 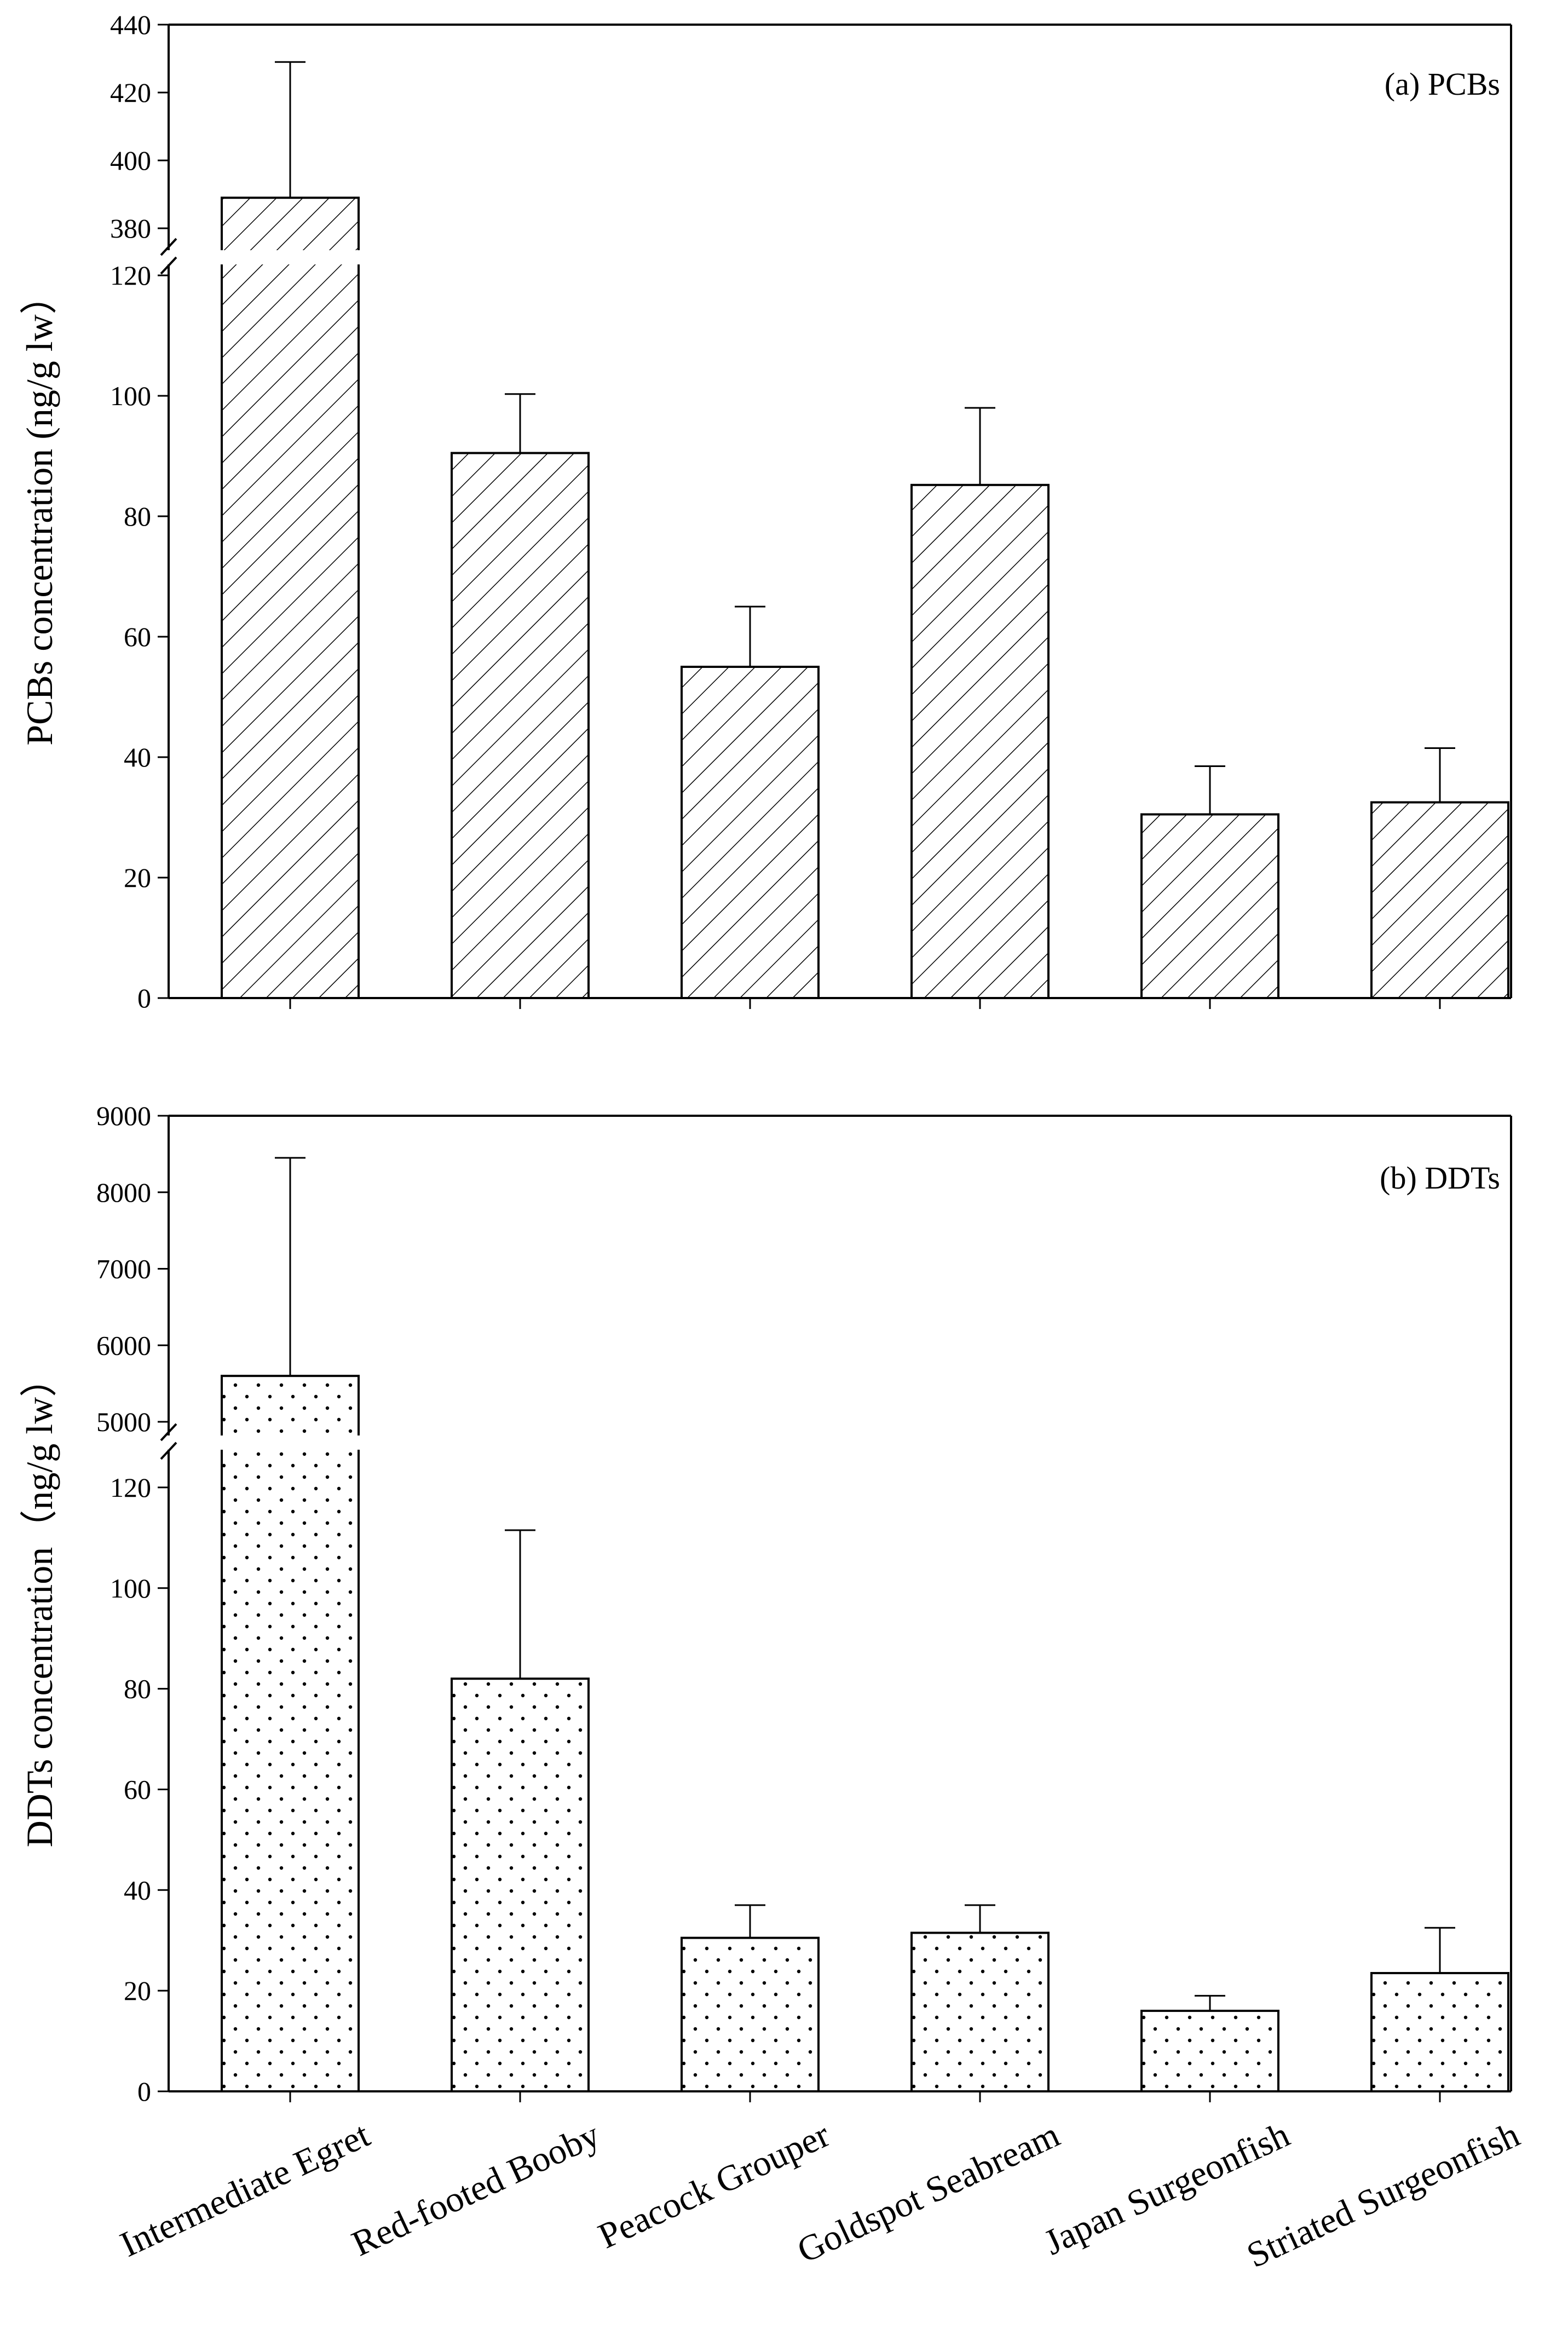 I want to click on y-tick-label: 8000, so click(x=123, y=1192).